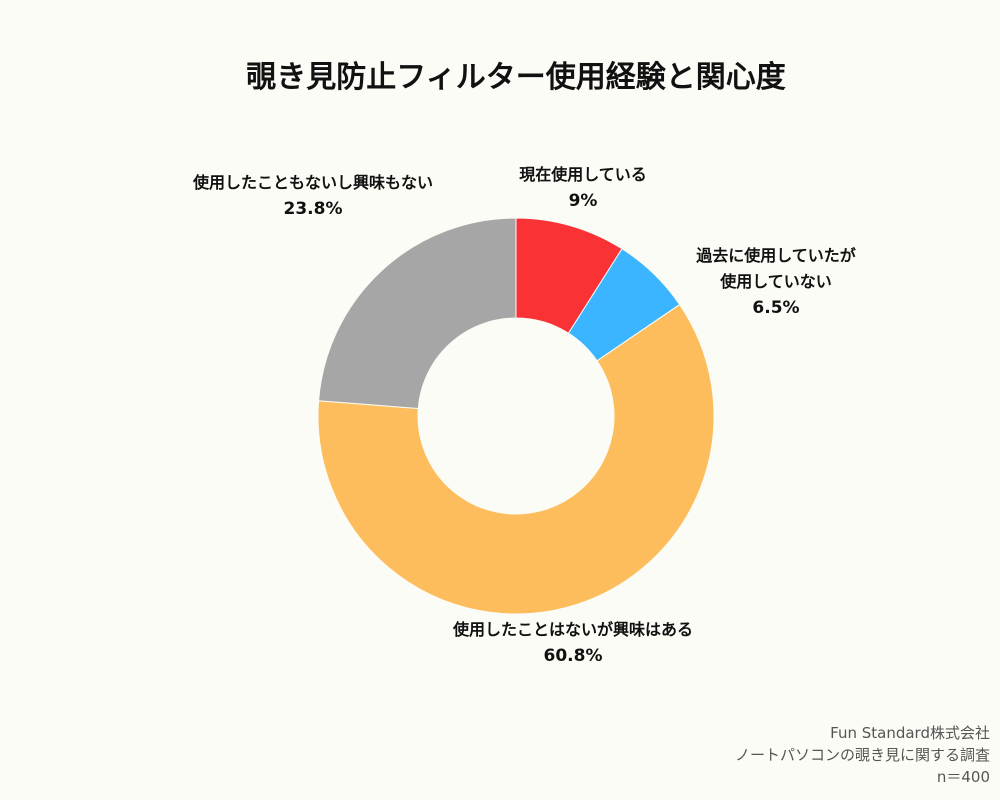 The height and width of the screenshot is (800, 1000). What do you see at coordinates (573, 656) in the screenshot?
I see `value-label: 60.8%` at bounding box center [573, 656].